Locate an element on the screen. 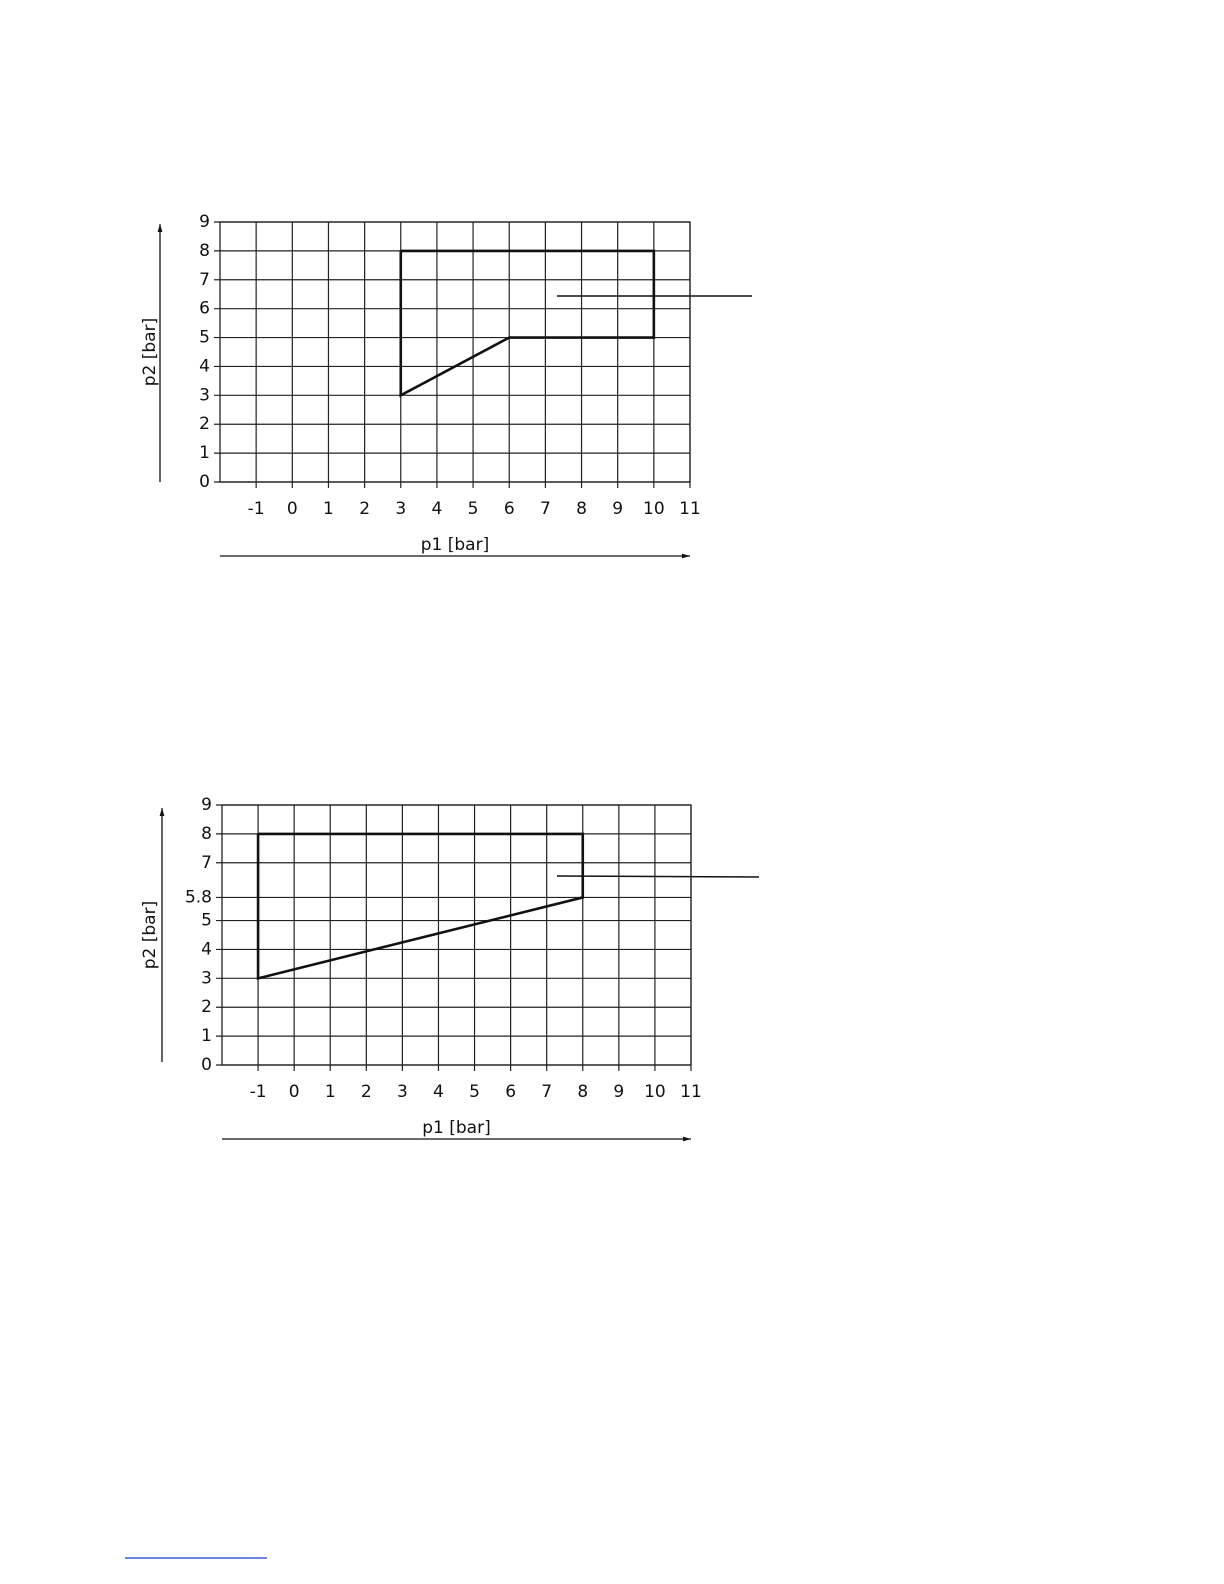 The height and width of the screenshot is (1584, 1224). leader-line is located at coordinates (658, 876).